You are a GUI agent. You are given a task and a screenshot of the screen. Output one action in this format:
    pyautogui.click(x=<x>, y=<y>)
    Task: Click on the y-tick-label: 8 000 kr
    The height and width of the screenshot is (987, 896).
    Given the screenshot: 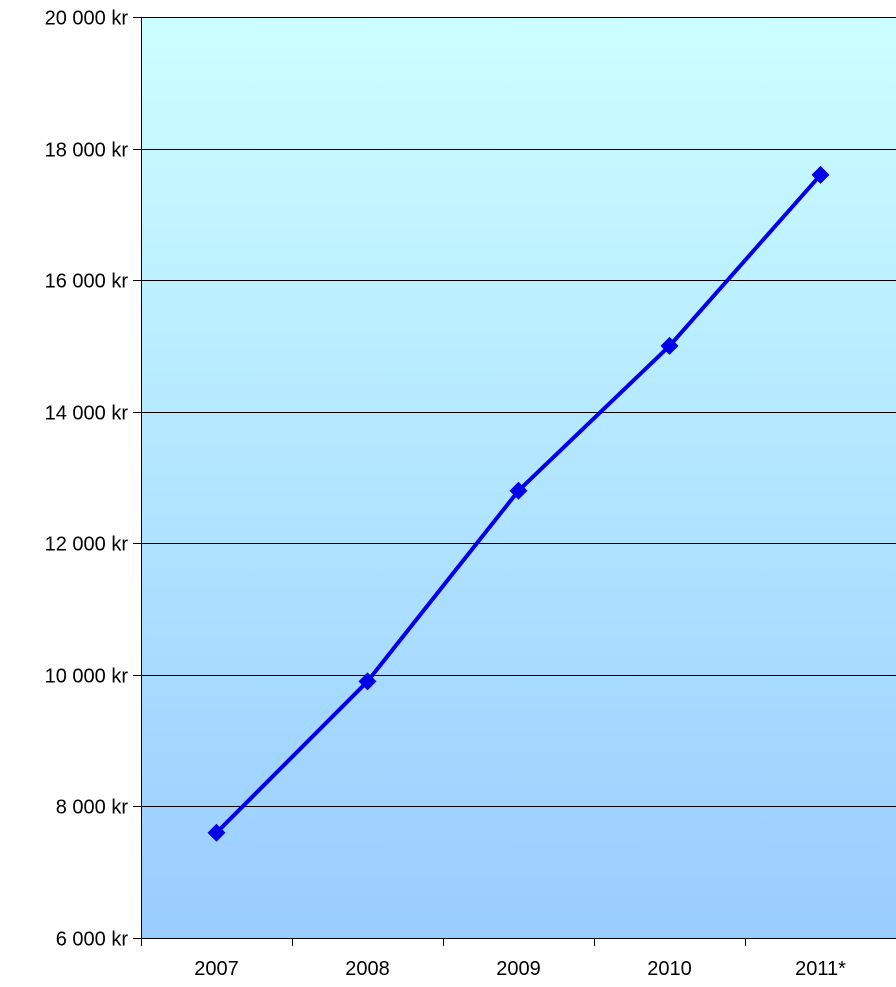 What is the action you would take?
    pyautogui.click(x=92, y=808)
    